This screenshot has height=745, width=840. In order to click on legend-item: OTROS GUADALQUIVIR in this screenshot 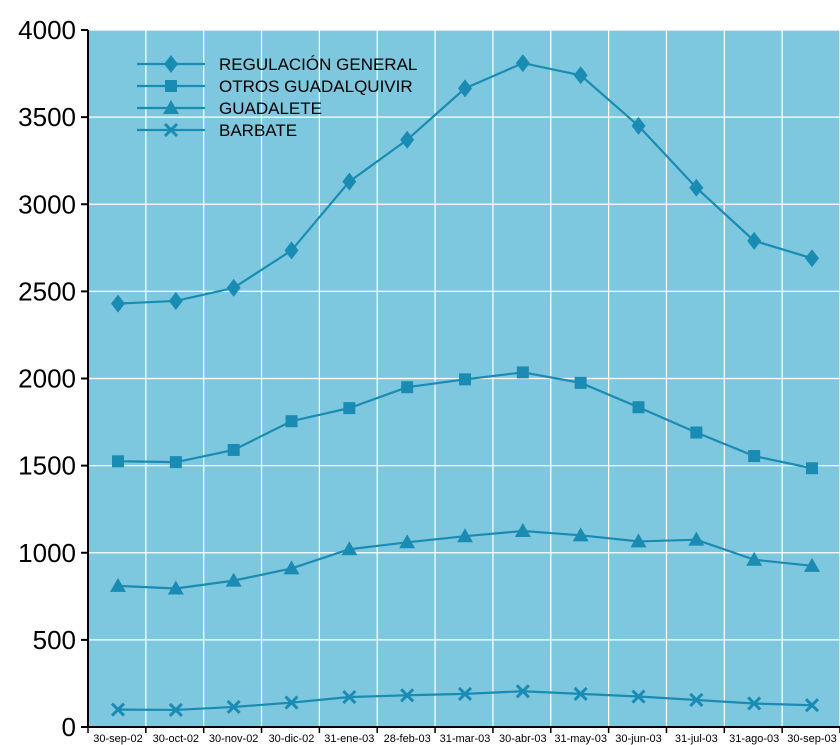, I will do `click(275, 86)`.